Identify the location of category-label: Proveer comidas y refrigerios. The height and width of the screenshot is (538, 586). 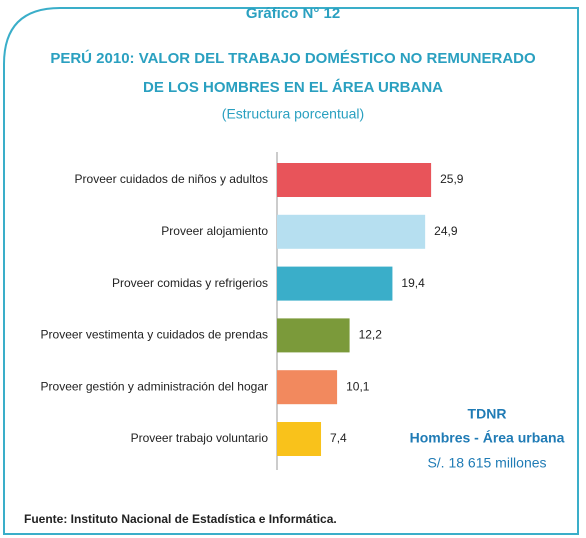
(190, 283).